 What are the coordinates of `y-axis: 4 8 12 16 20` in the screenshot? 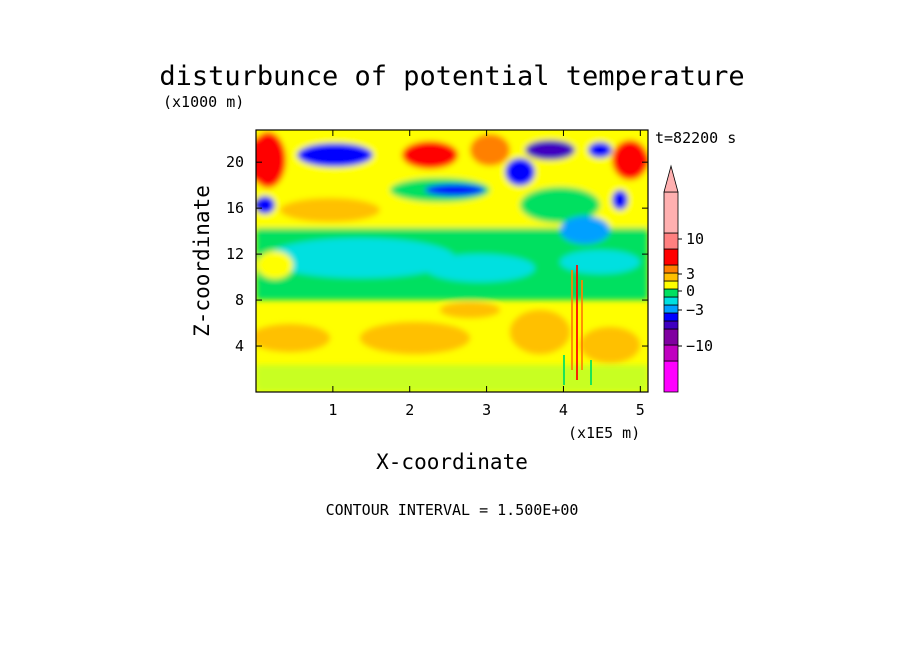 It's located at (437, 254).